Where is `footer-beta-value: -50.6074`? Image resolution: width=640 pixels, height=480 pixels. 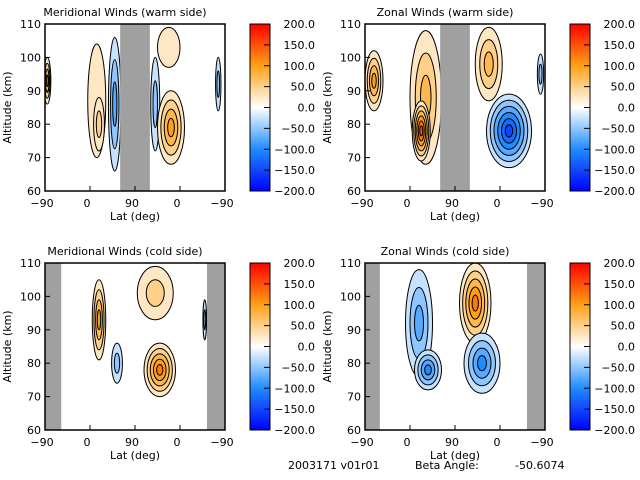
footer-beta-value: -50.6074 is located at coordinates (540, 465).